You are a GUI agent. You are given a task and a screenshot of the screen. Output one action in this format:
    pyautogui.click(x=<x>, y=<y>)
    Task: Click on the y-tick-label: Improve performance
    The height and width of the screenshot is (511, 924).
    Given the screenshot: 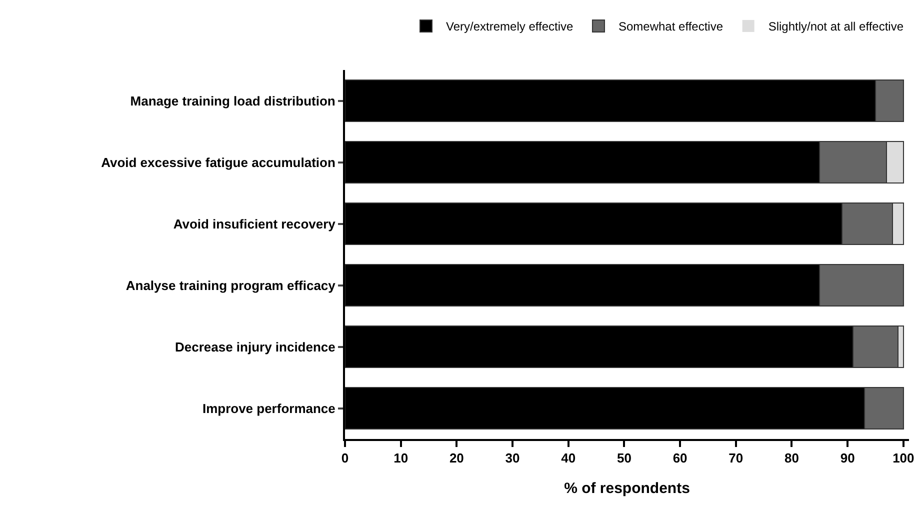 What is the action you would take?
    pyautogui.click(x=269, y=408)
    